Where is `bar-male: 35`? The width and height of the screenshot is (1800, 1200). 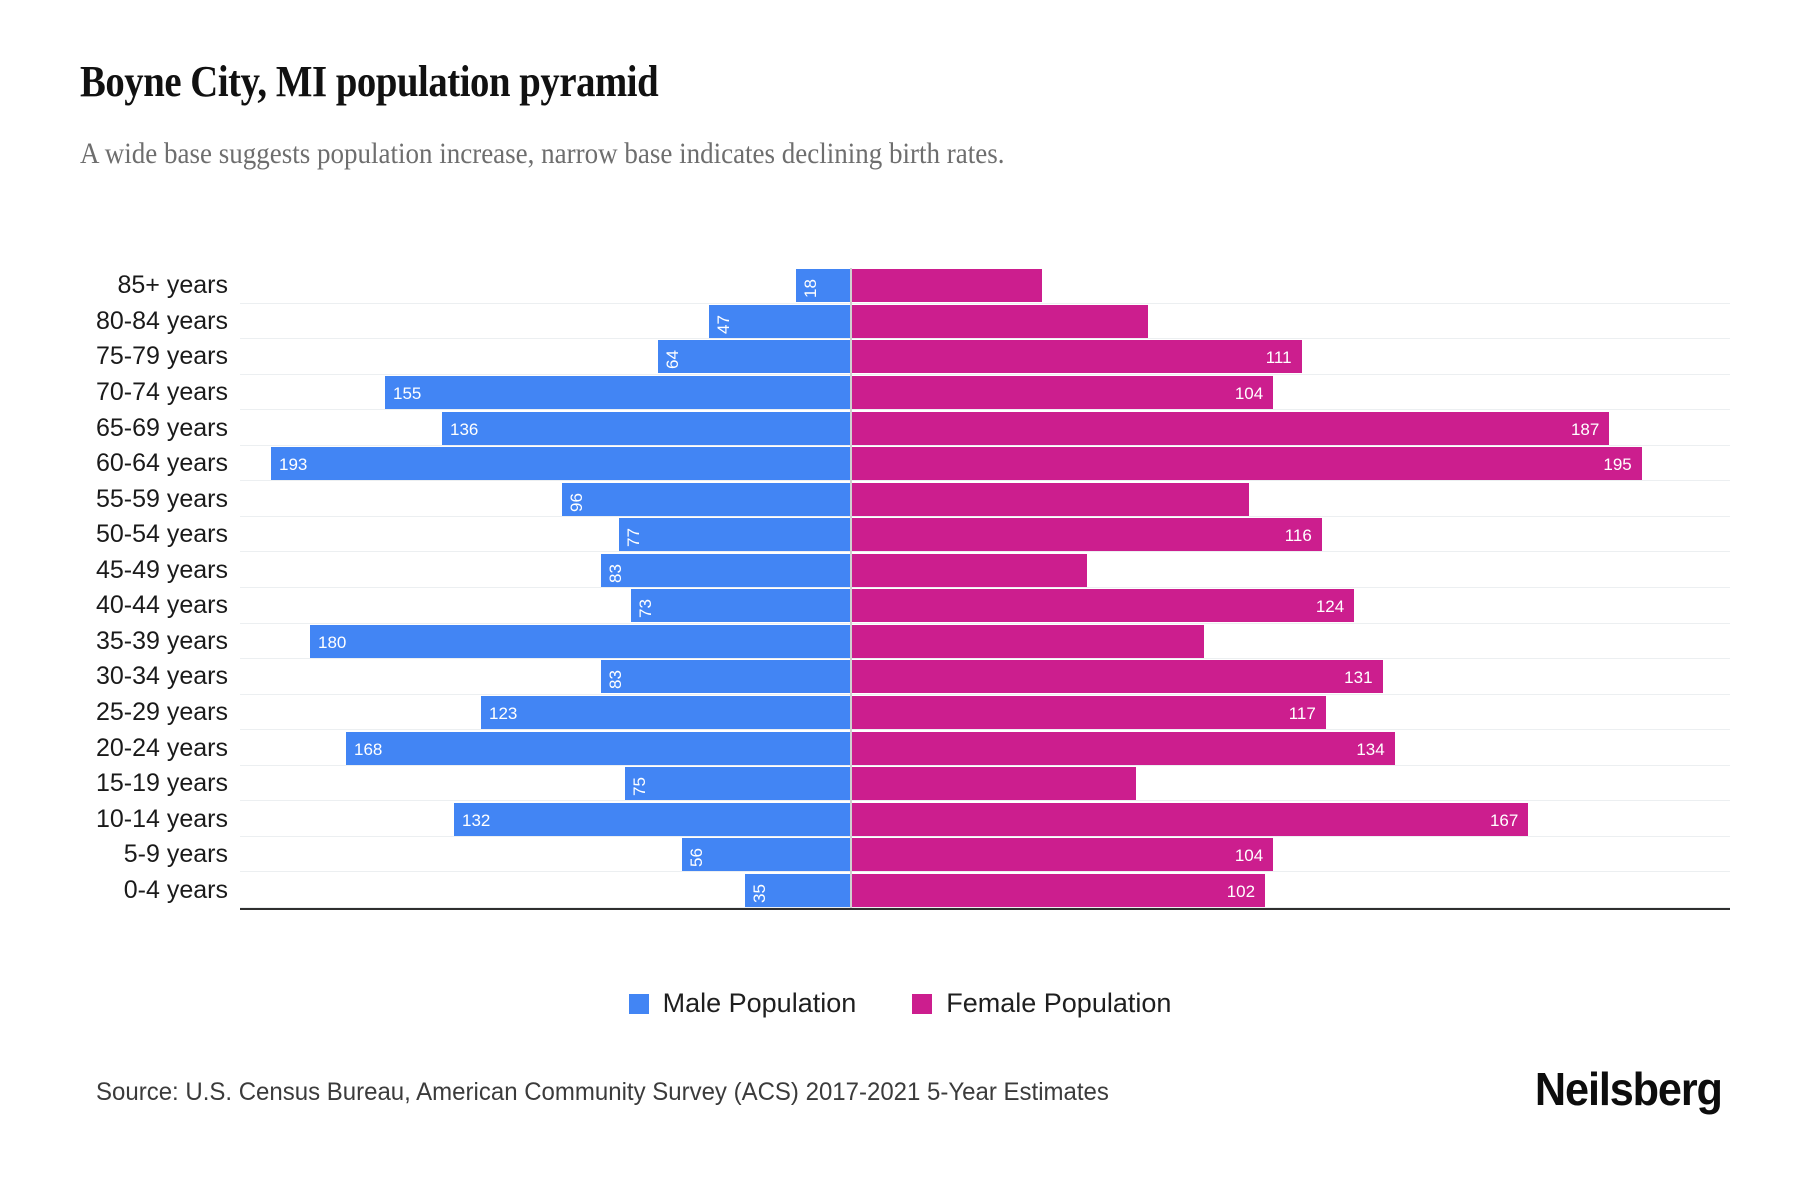 bar-male: 35 is located at coordinates (797, 890).